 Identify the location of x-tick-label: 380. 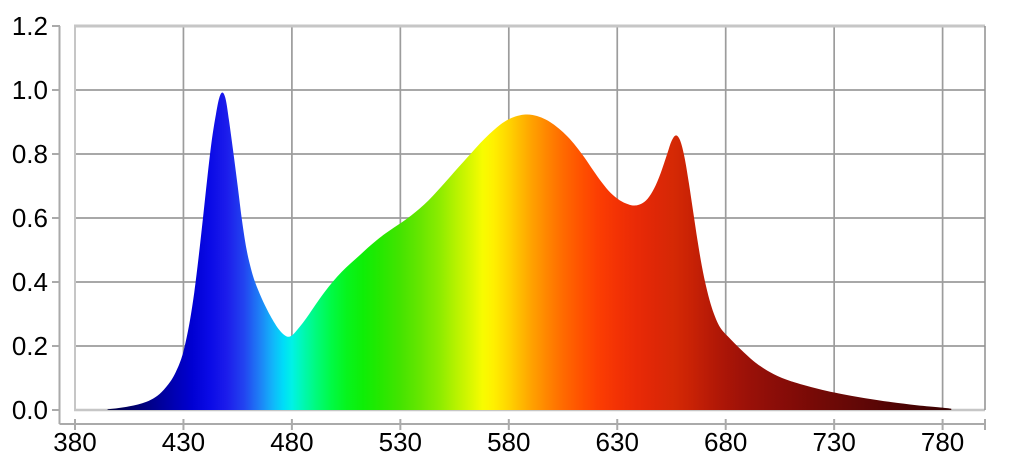
(74, 442).